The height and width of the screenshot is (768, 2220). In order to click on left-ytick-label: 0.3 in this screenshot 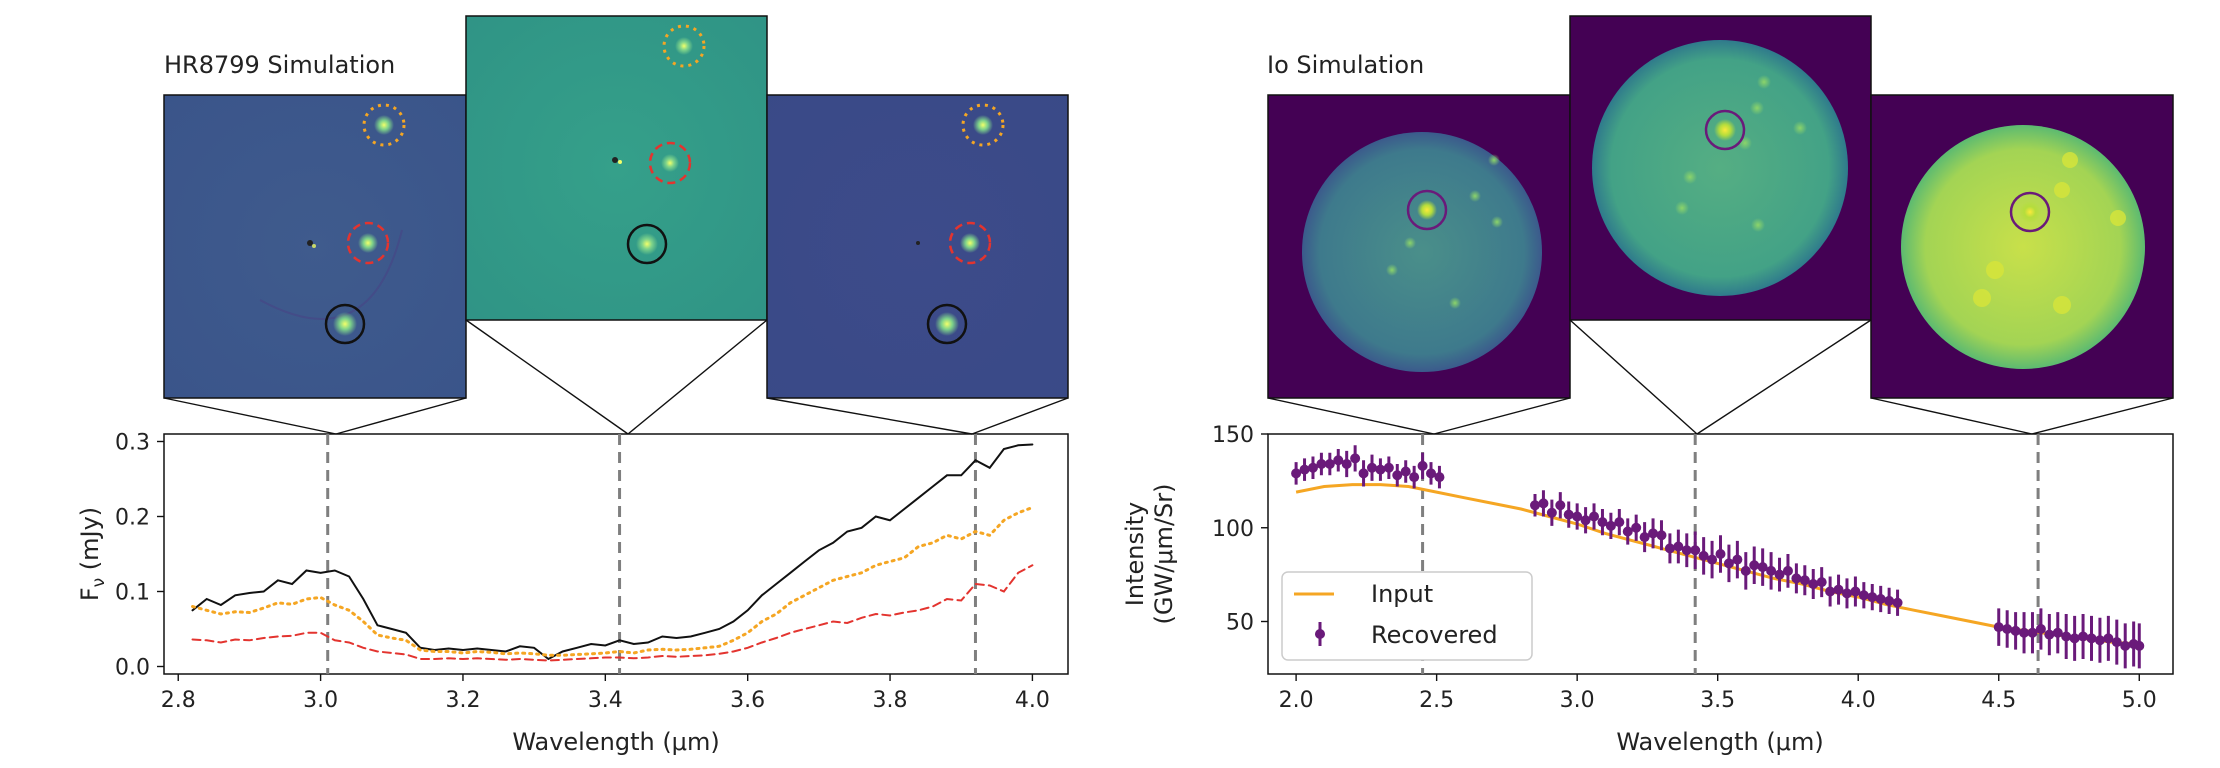, I will do `click(132, 443)`.